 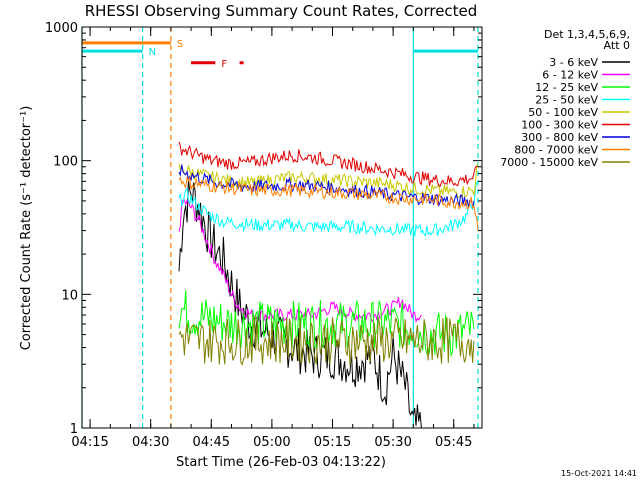 What do you see at coordinates (150, 442) in the screenshot?
I see `x-tick-label: 04:30` at bounding box center [150, 442].